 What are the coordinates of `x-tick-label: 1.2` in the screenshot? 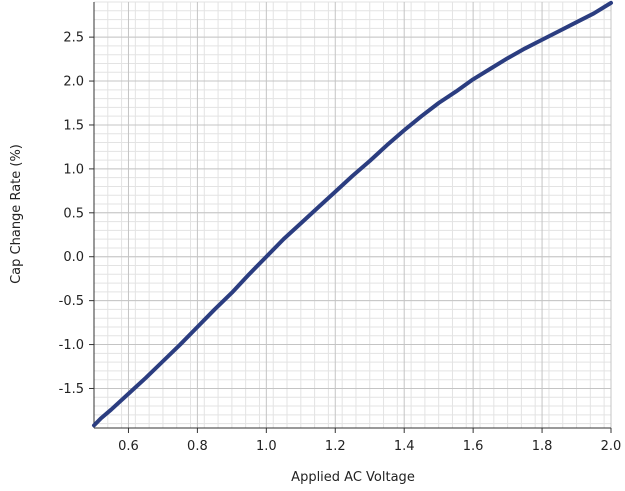 It's located at (335, 446).